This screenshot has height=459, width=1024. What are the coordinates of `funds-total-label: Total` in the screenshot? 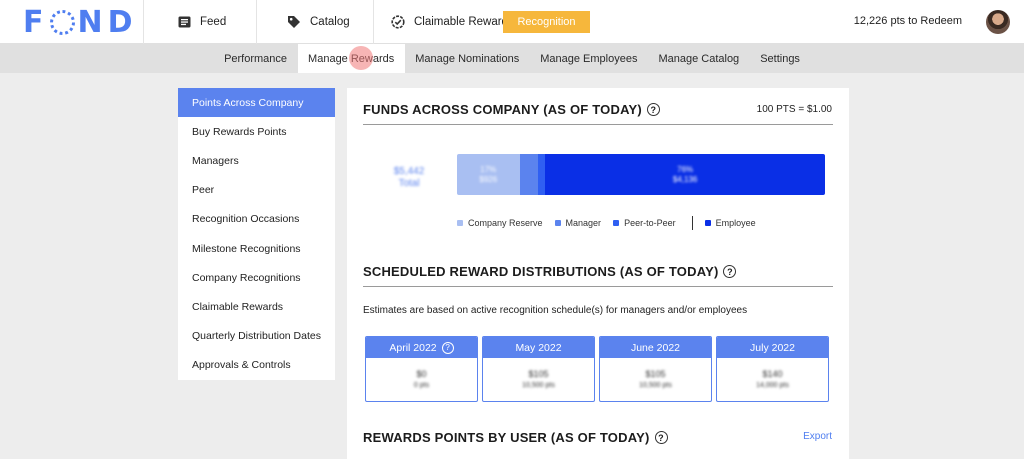 It's located at (409, 183).